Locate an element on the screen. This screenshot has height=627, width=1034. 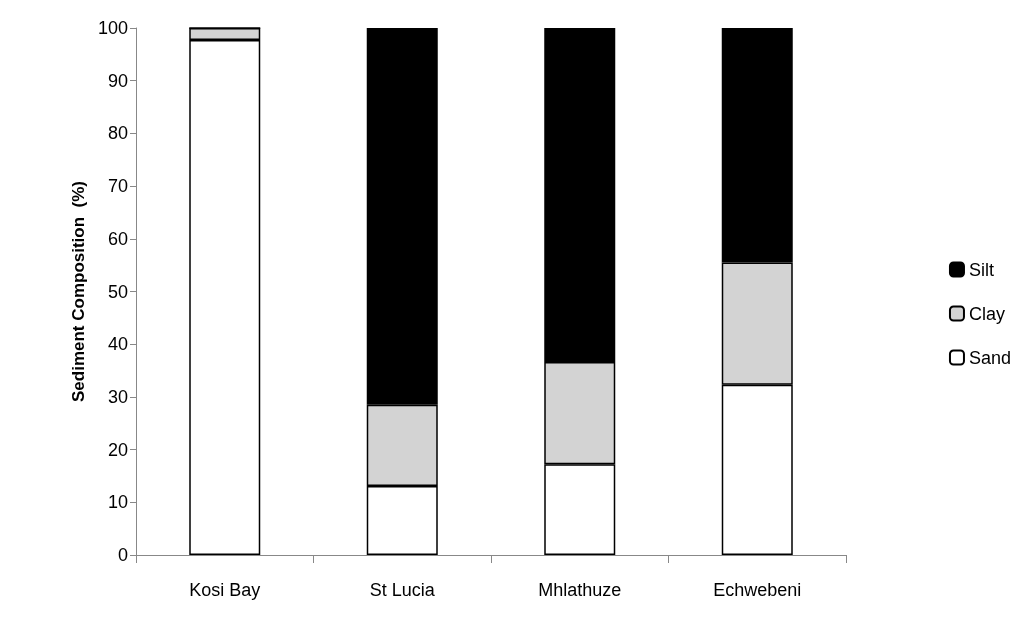
y-tick-label: 80 is located at coordinates (117, 133).